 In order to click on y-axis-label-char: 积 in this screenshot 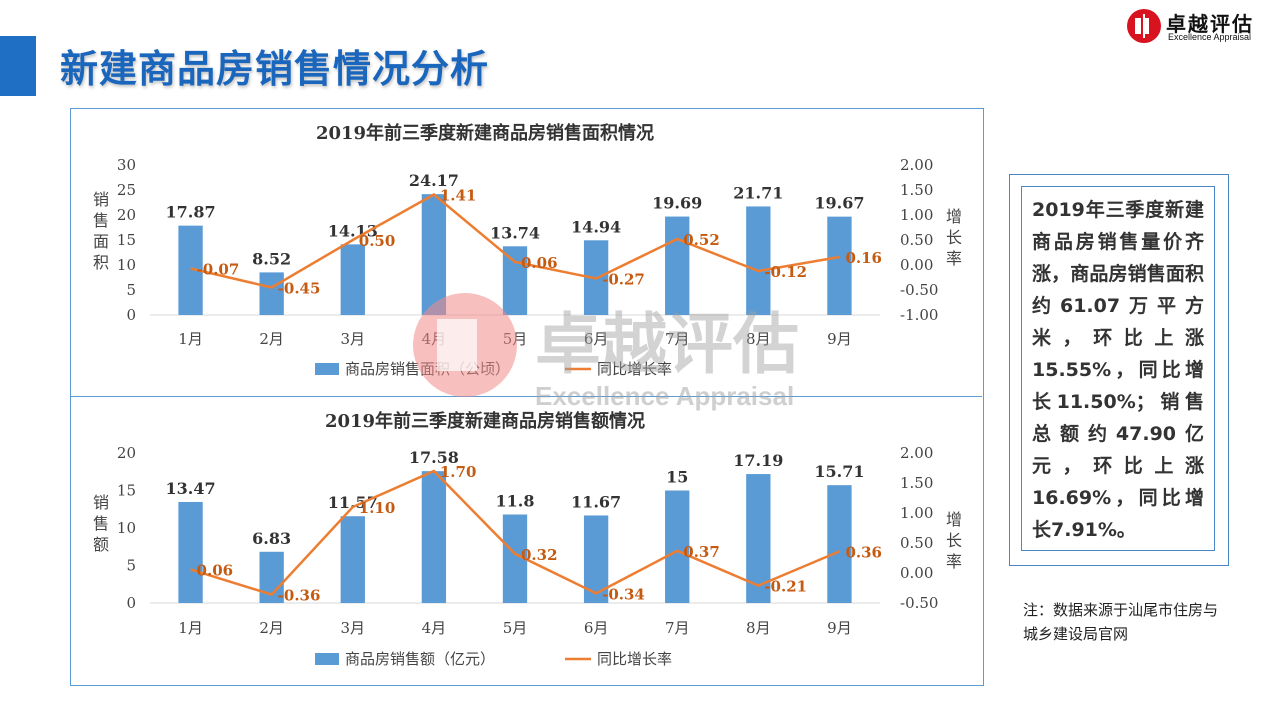, I will do `click(101, 262)`.